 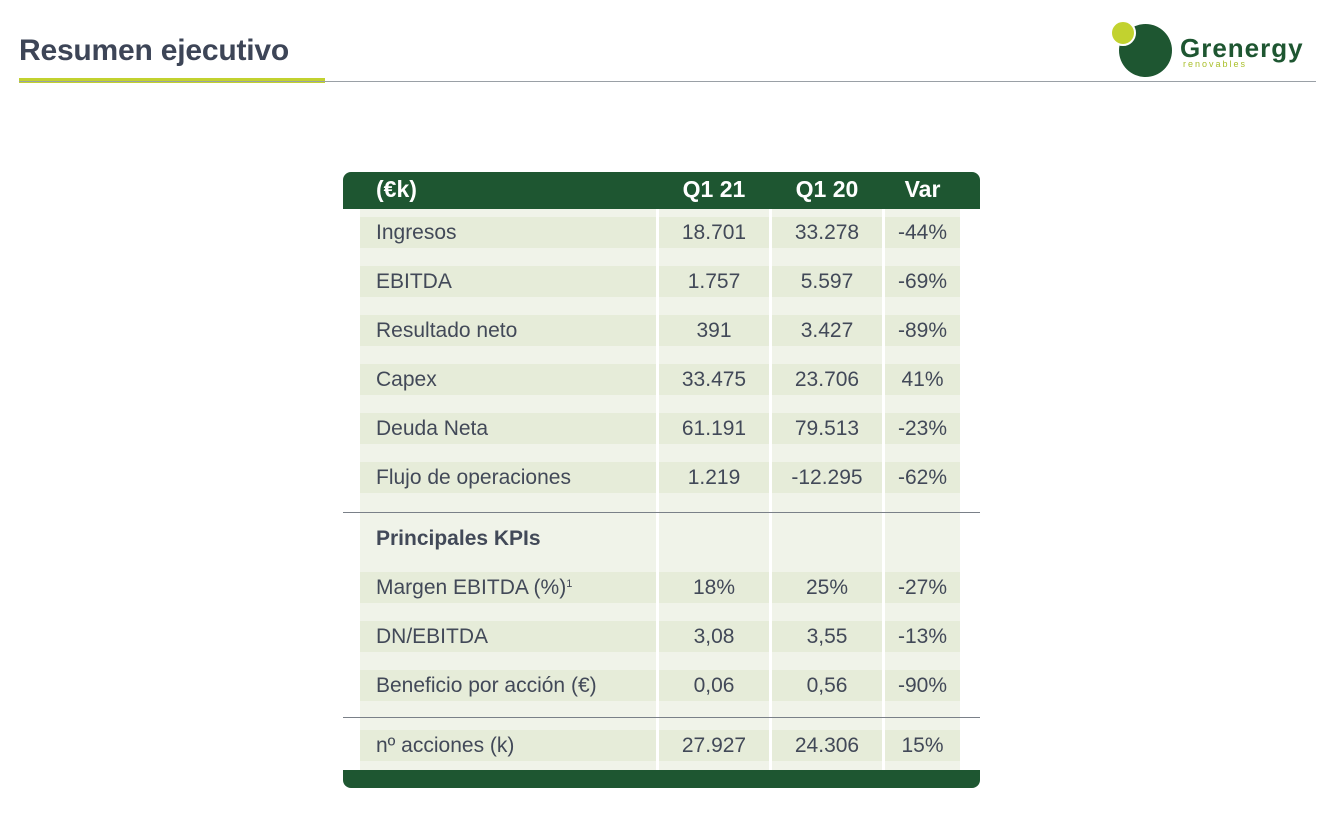 I want to click on row-label-resultado-neto: Resultado neto, so click(x=447, y=330).